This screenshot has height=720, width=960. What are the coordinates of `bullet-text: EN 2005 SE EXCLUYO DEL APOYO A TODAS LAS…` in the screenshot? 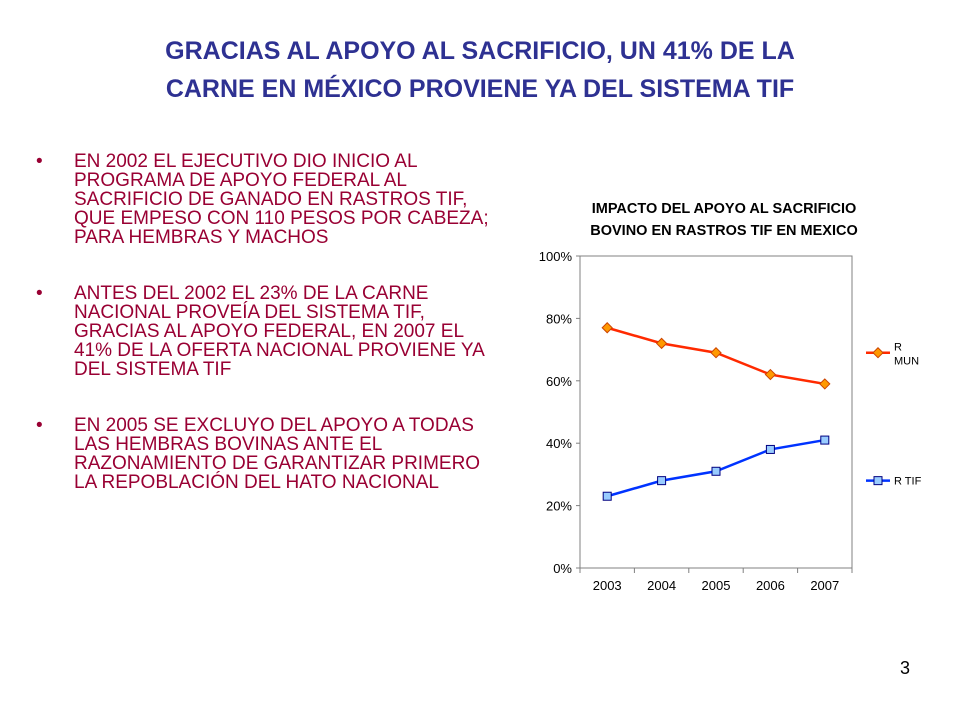 It's located at (277, 454).